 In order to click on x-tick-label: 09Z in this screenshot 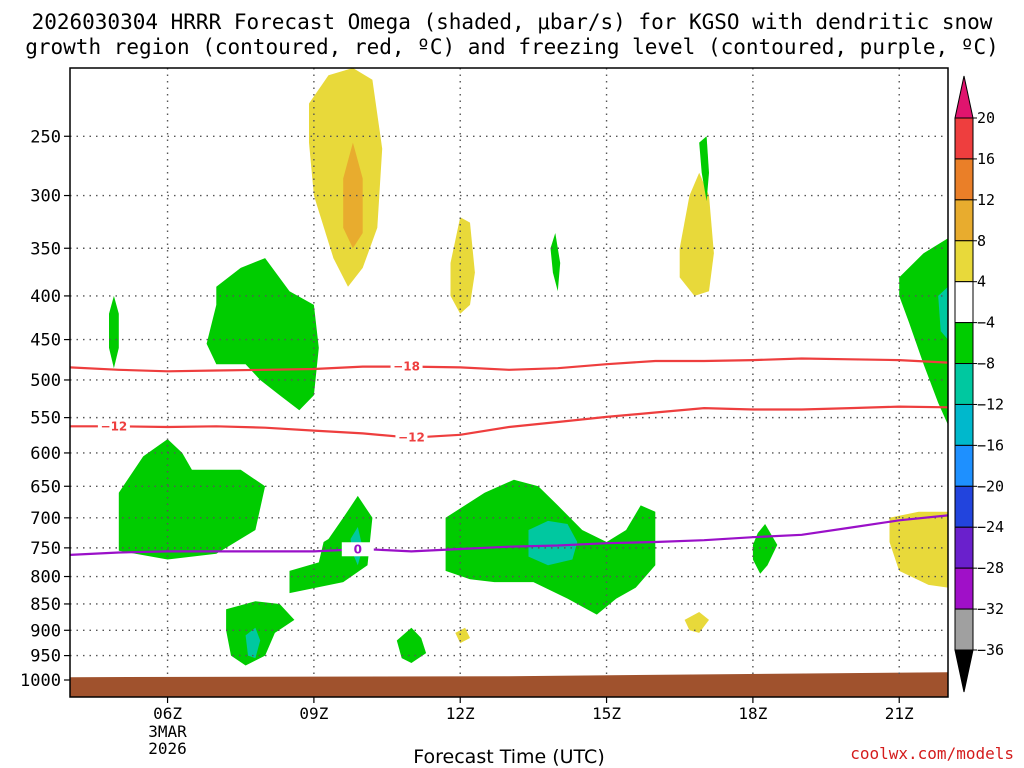, I will do `click(313, 713)`.